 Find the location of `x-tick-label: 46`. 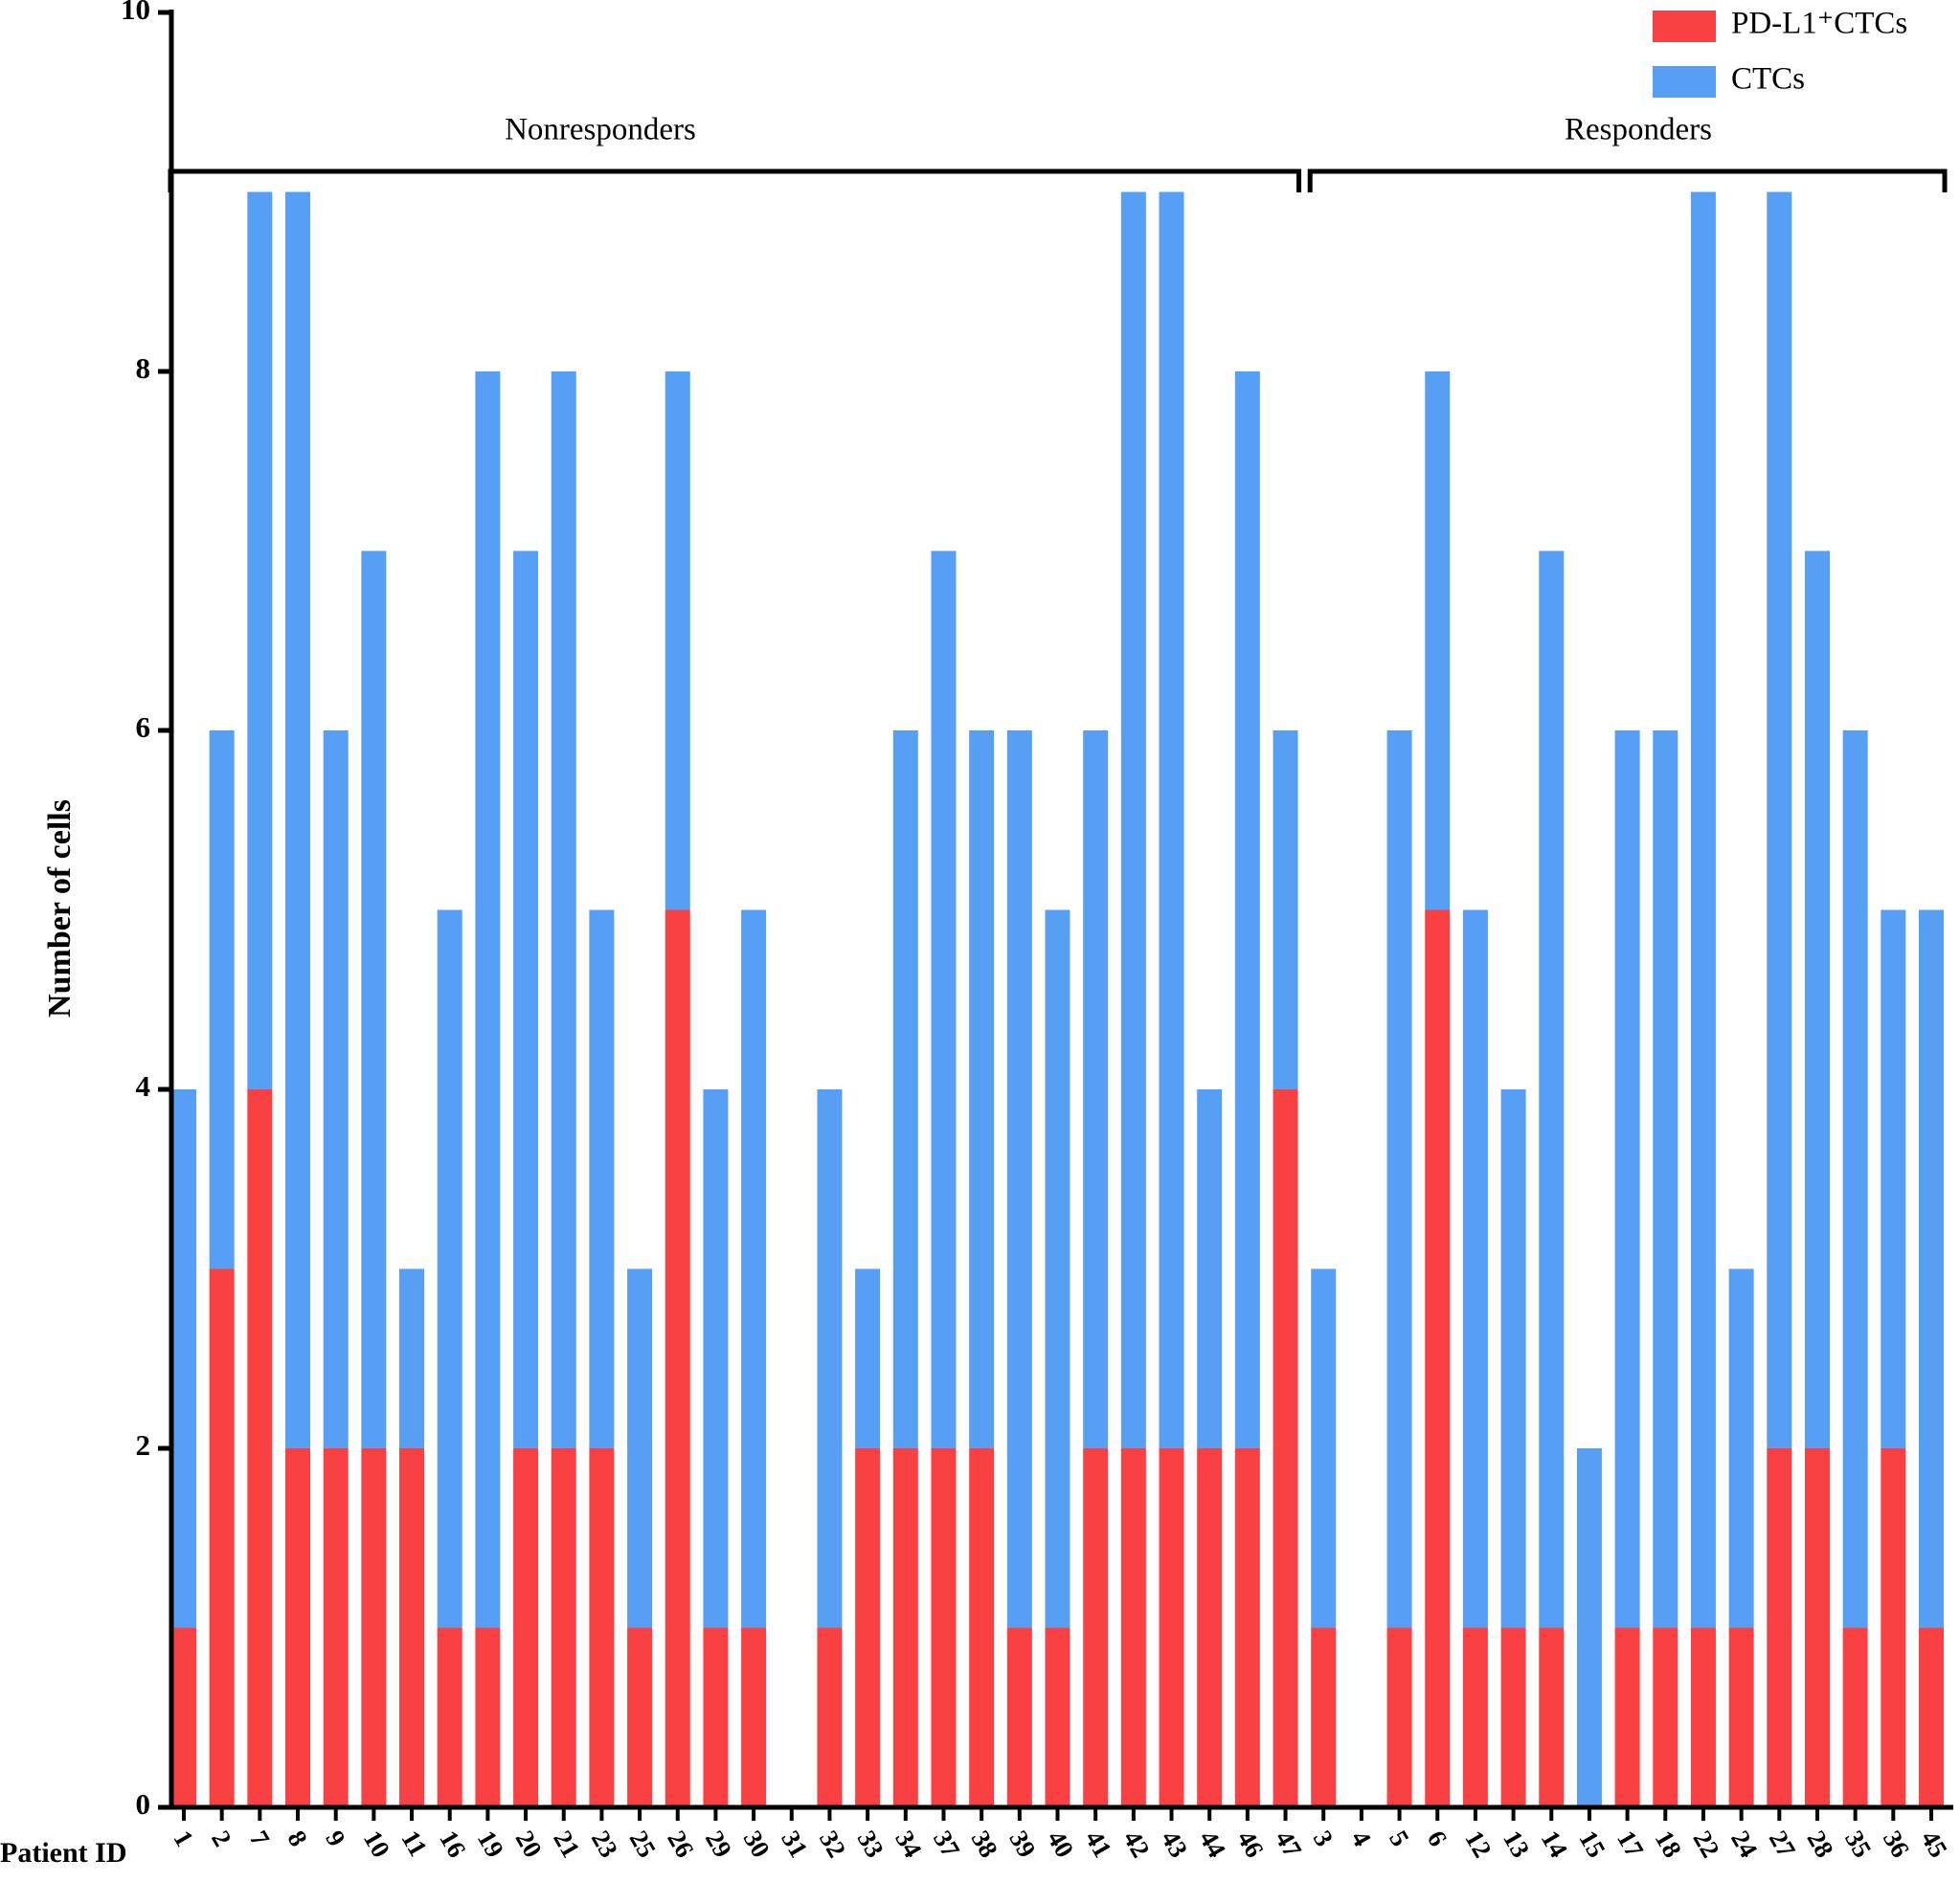

x-tick-label: 46 is located at coordinates (1250, 1844).